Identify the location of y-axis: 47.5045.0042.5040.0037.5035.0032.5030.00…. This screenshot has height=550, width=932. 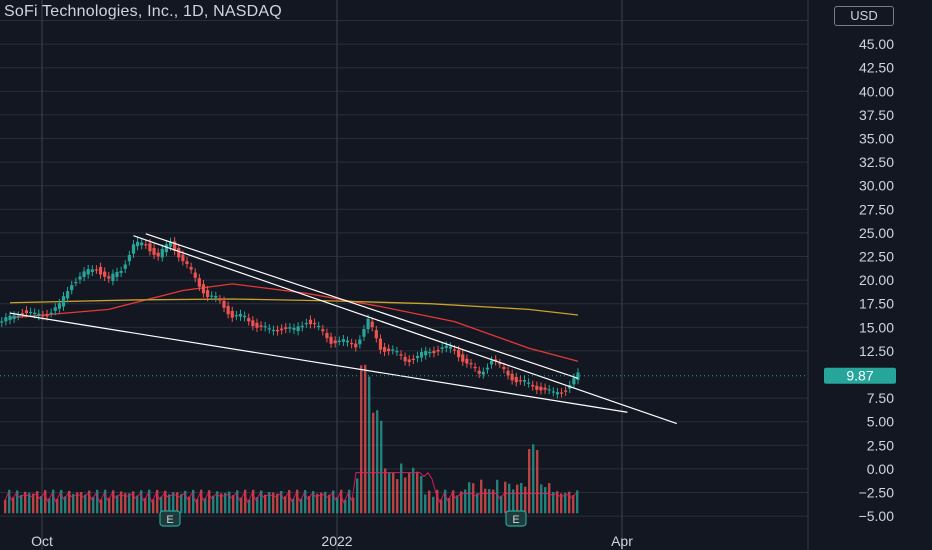
(877, 269).